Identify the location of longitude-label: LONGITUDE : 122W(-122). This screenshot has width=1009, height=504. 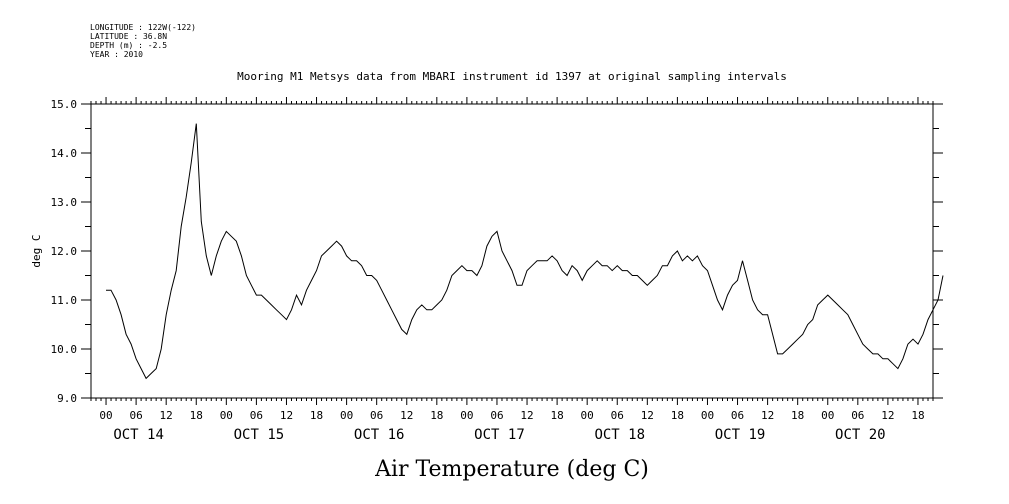
(143, 27).